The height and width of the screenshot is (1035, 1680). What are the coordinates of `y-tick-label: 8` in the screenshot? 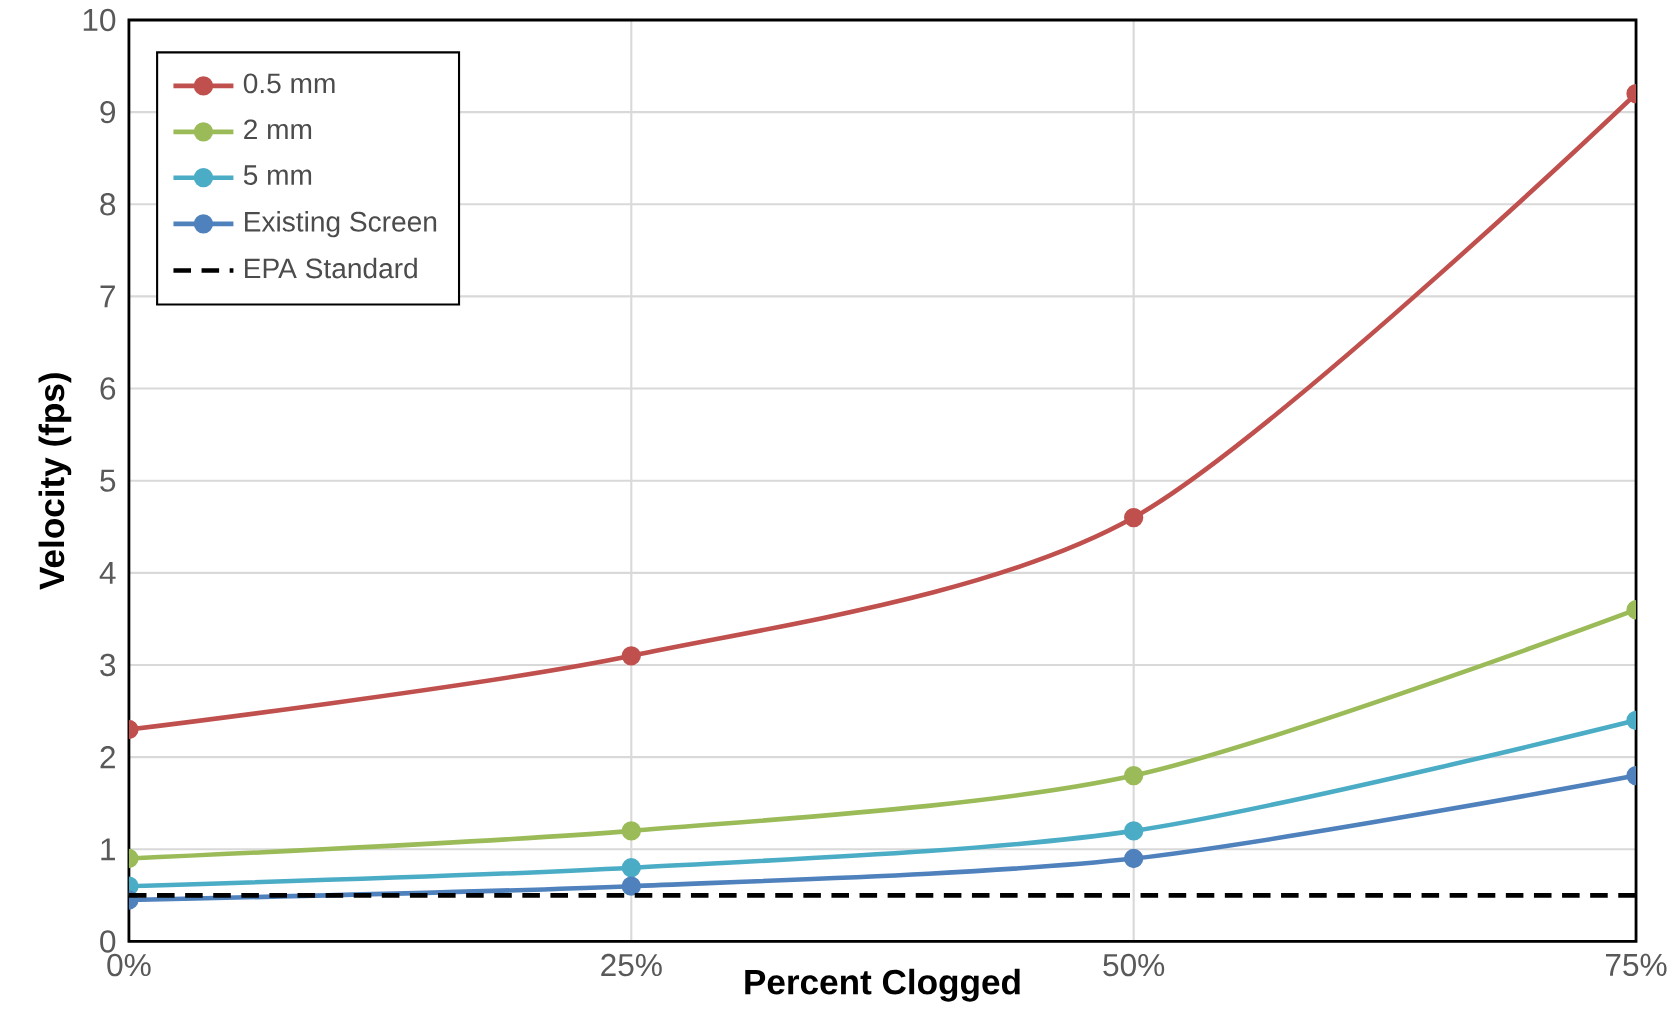 It's located at (108, 204).